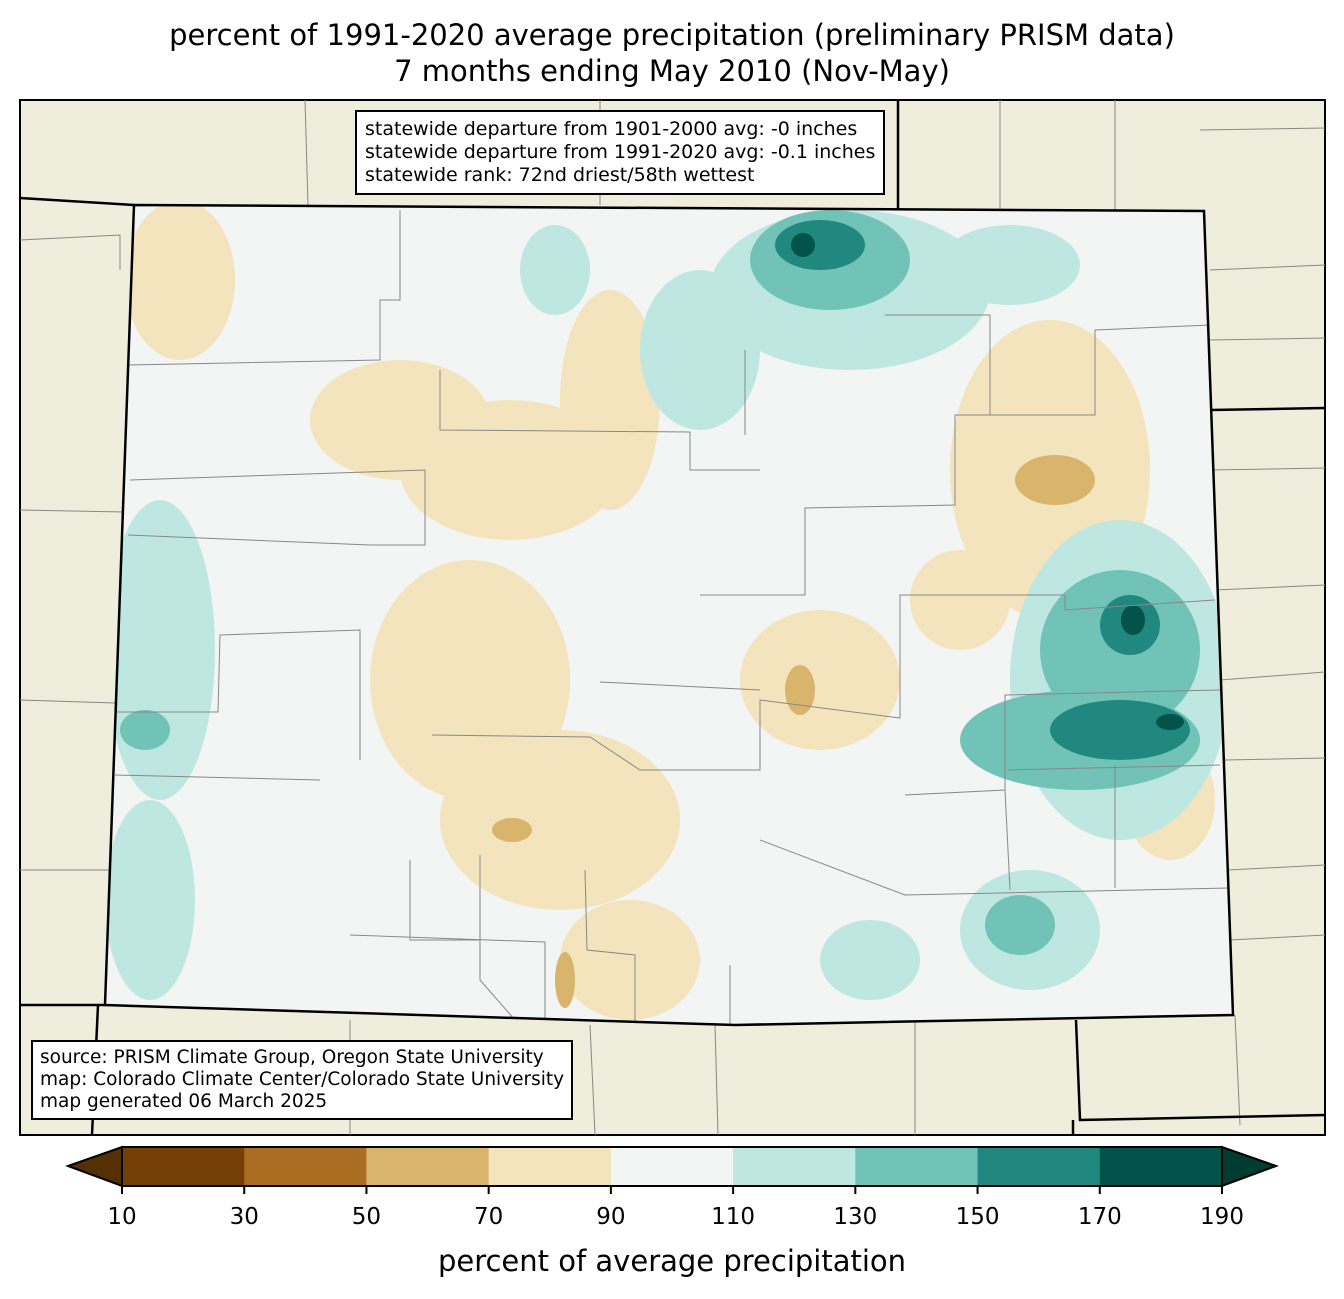  I want to click on colorbar-tick-label: 10, so click(122, 1217).